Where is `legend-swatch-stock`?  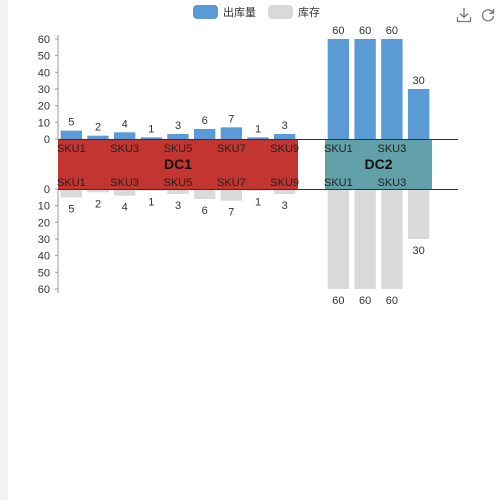 legend-swatch-stock is located at coordinates (280, 12).